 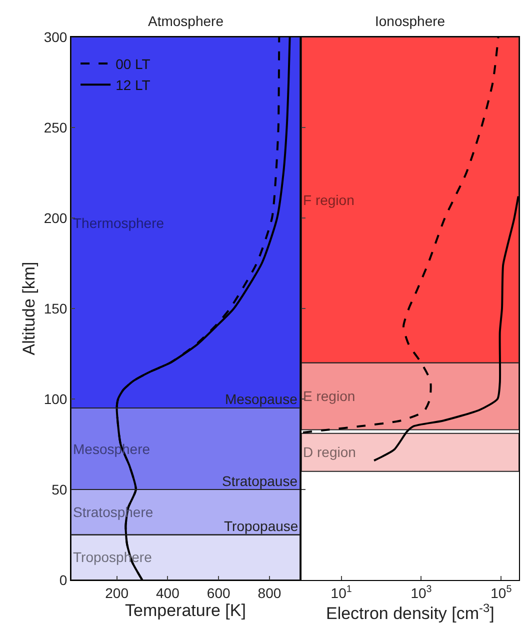 I want to click on ref-line-label: Stratopause, so click(x=260, y=481).